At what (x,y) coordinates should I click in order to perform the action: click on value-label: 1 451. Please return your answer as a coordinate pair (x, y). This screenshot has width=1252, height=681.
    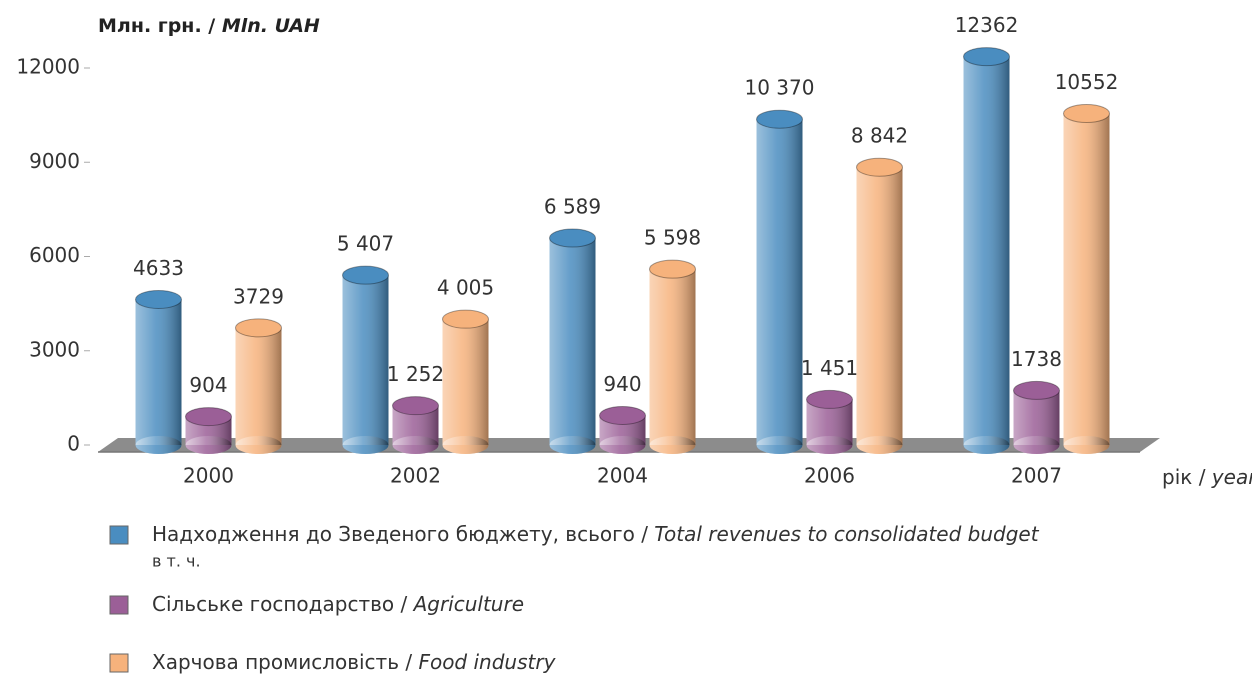
    Looking at the image, I should click on (829, 368).